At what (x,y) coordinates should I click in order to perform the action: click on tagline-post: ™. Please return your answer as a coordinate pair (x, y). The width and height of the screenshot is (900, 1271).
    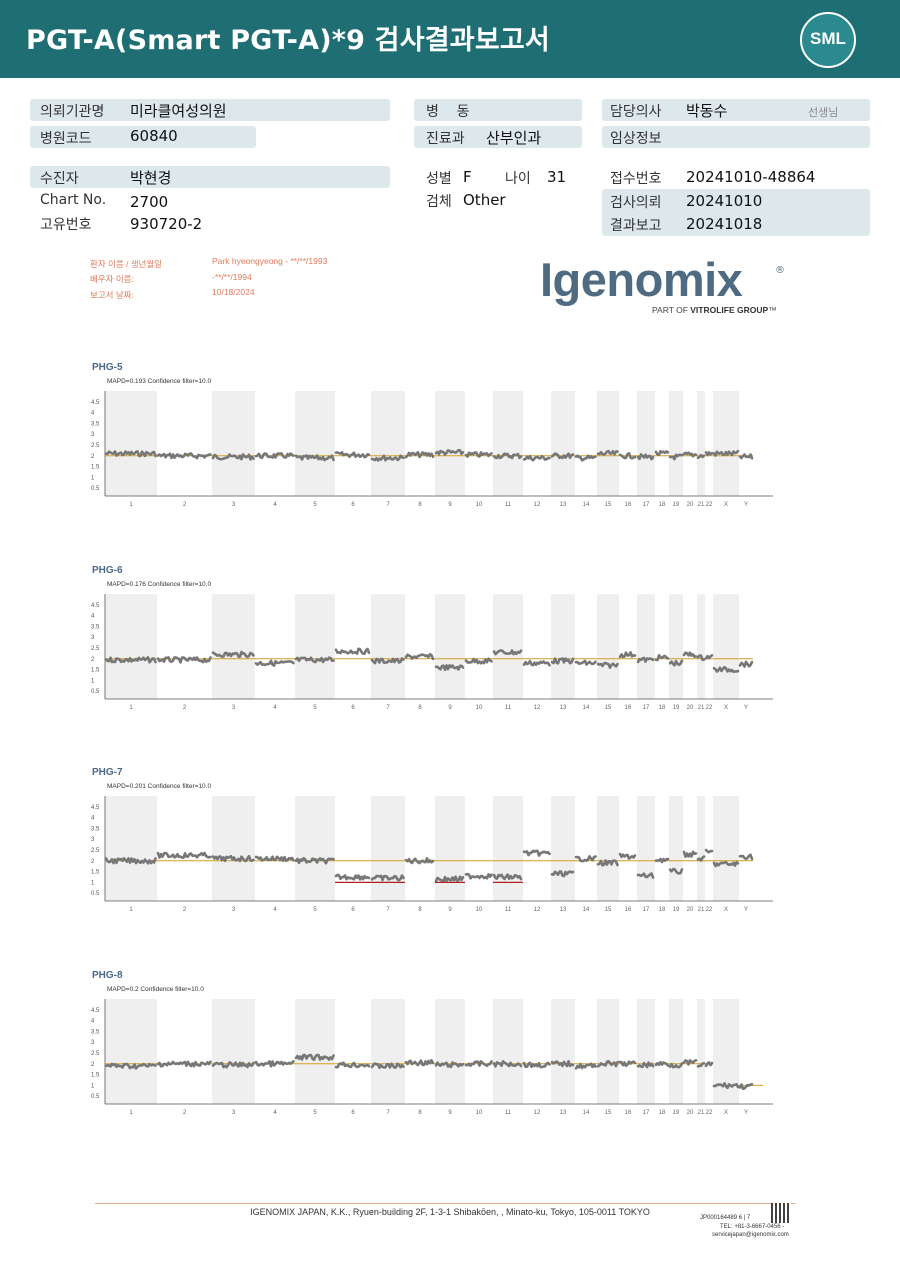
    Looking at the image, I should click on (772, 310).